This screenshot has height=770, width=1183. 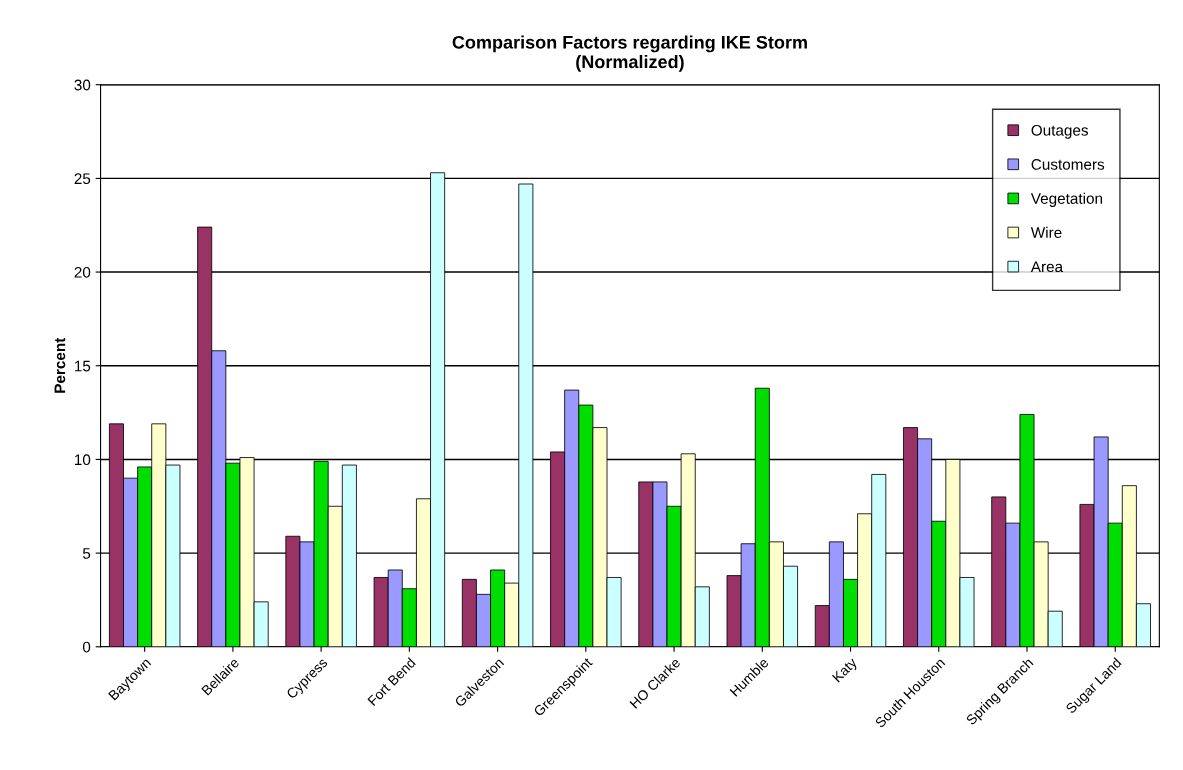 What do you see at coordinates (86, 553) in the screenshot?
I see `y-tick-label: 5` at bounding box center [86, 553].